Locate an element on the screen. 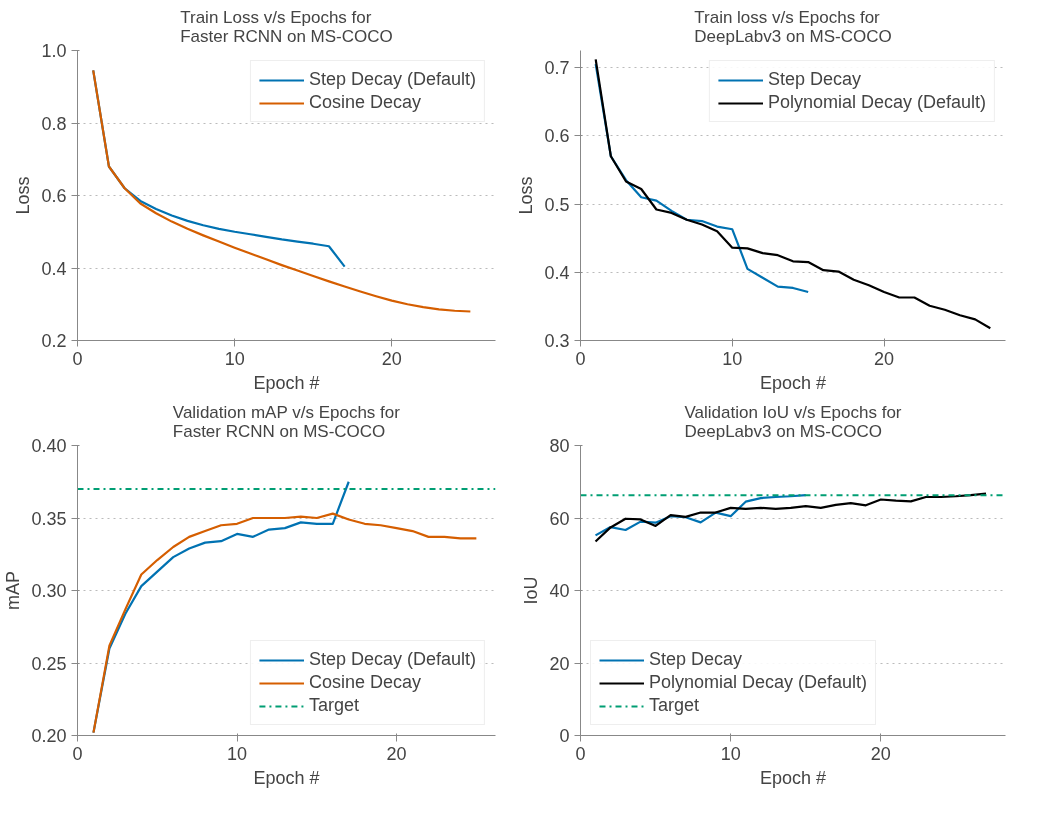 The width and height of the screenshot is (1040, 820). y-tick-label: 20 is located at coordinates (559, 663).